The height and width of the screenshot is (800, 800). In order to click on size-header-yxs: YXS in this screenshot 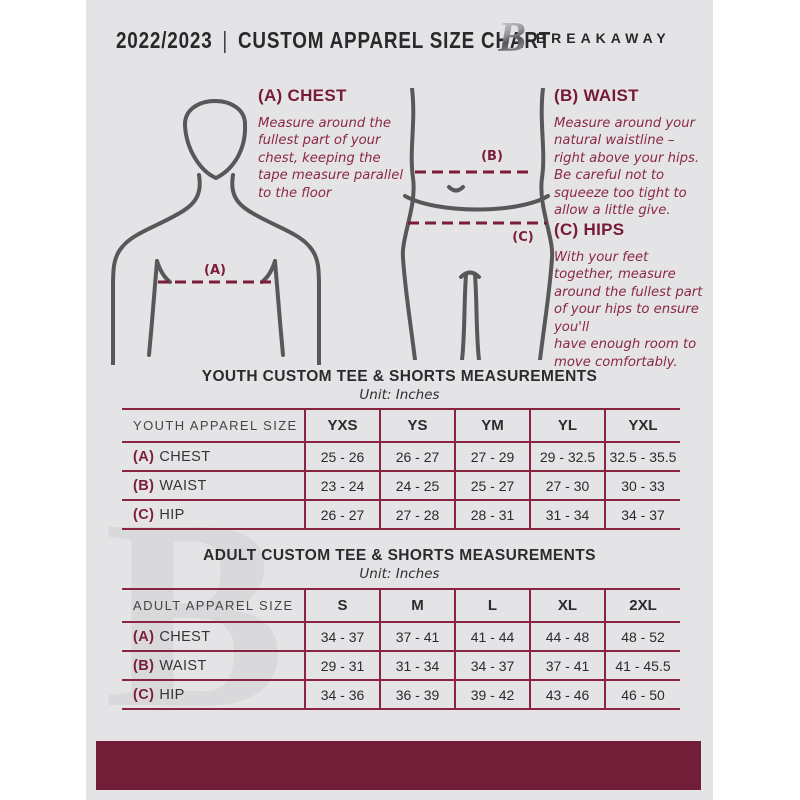, I will do `click(342, 425)`.